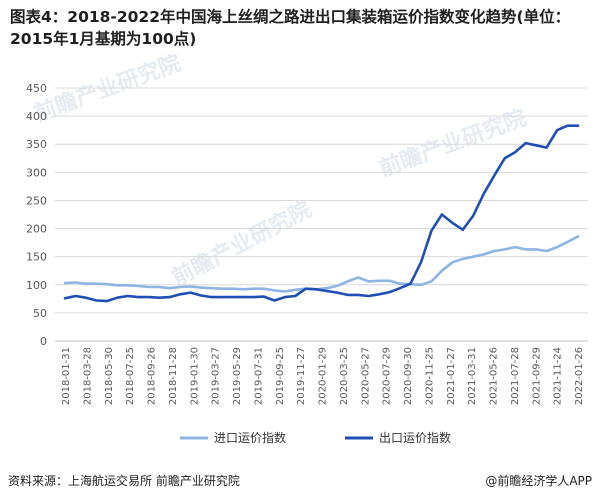 The height and width of the screenshot is (502, 600). What do you see at coordinates (36, 88) in the screenshot?
I see `y-tick-label: 450` at bounding box center [36, 88].